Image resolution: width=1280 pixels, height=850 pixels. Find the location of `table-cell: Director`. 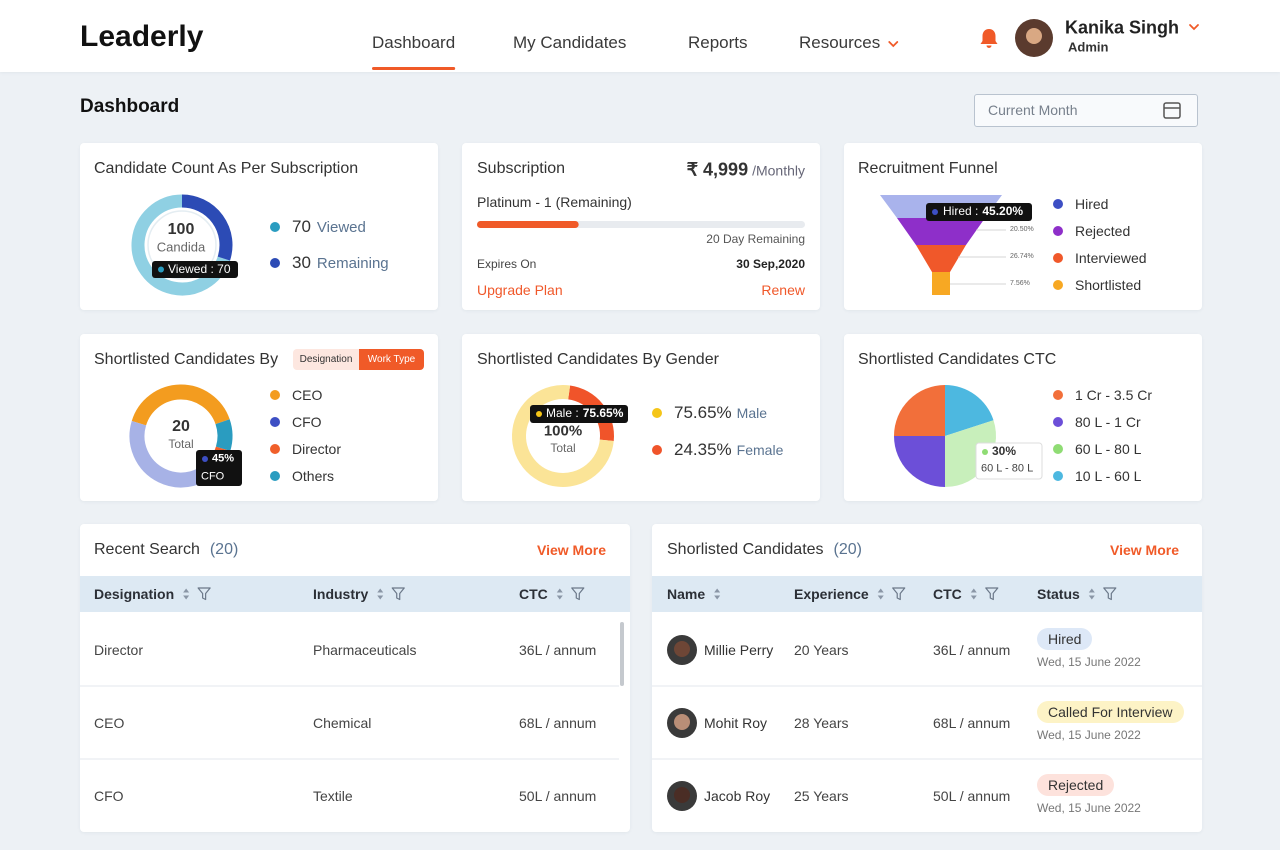

table-cell: Director is located at coordinates (119, 649).